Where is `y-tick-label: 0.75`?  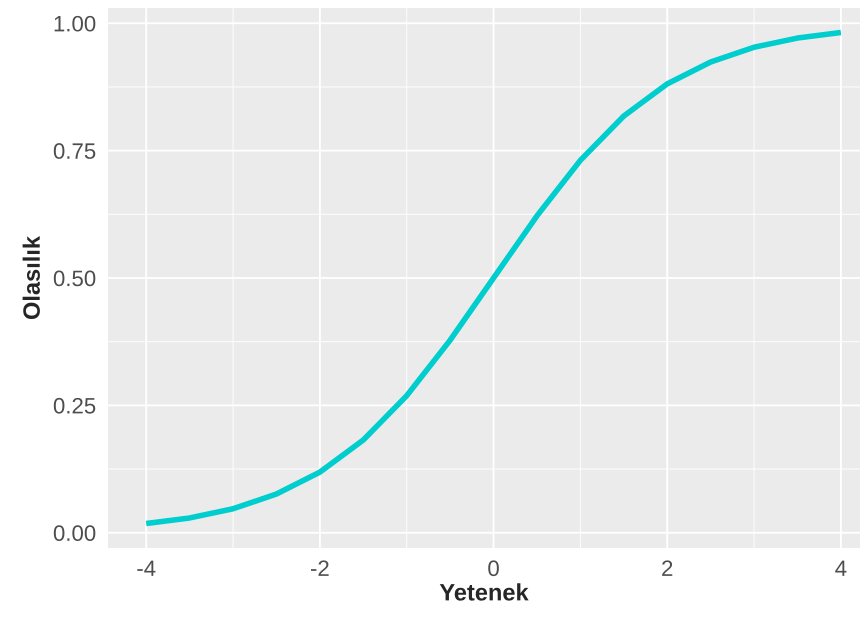
y-tick-label: 0.75 is located at coordinates (75, 151).